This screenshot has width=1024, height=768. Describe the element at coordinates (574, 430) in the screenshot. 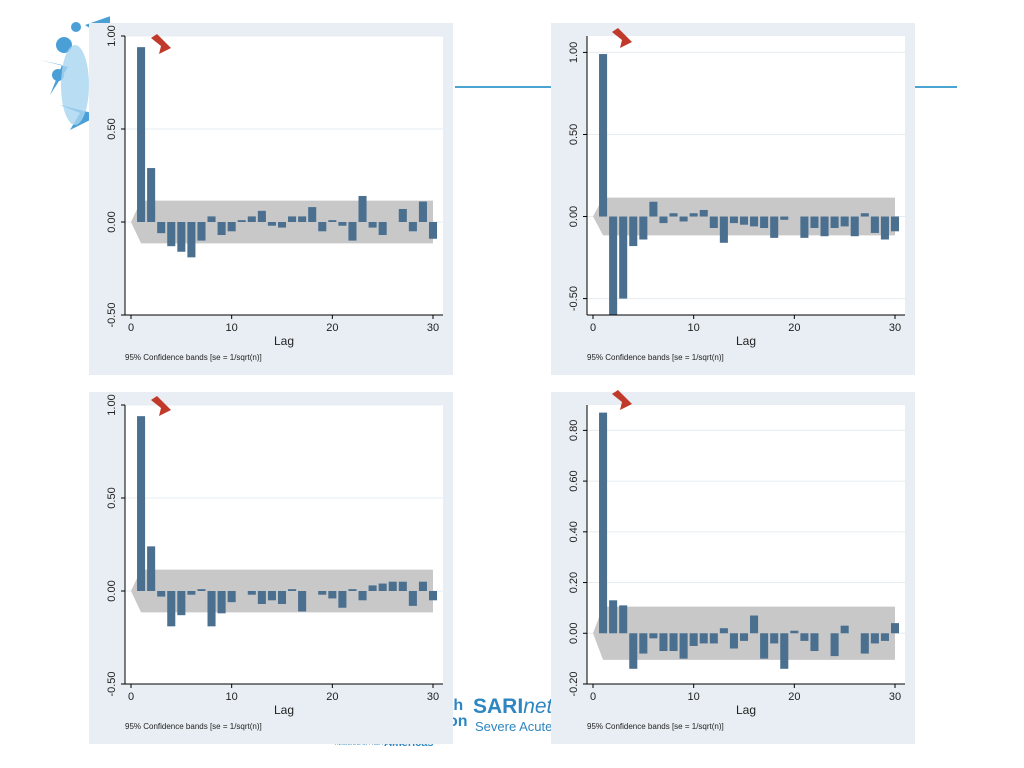

I see `y-tick-label: 0.80` at that location.